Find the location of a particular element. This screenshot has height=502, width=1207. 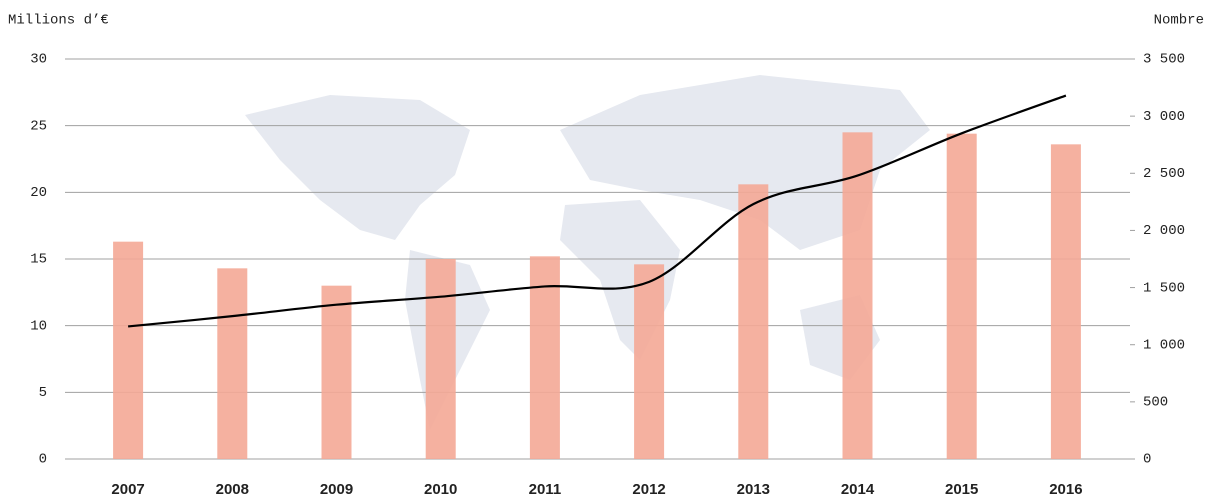

y-tick-label: 10 is located at coordinates (38, 326).